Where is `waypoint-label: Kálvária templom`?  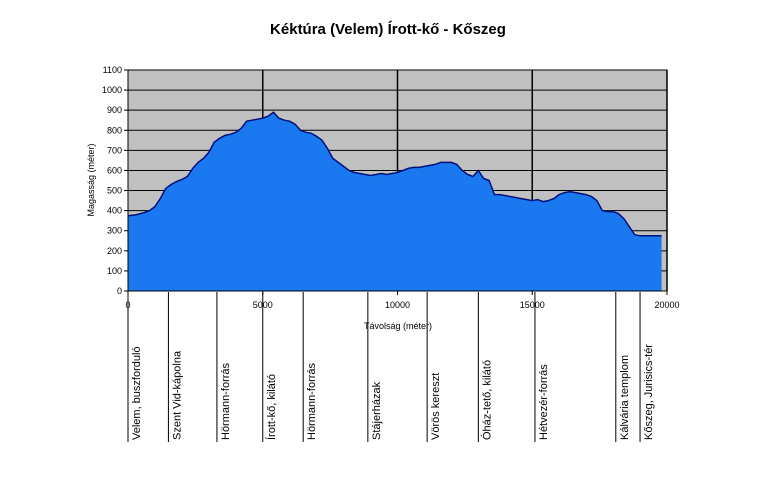 waypoint-label: Kálvária templom is located at coordinates (625, 397).